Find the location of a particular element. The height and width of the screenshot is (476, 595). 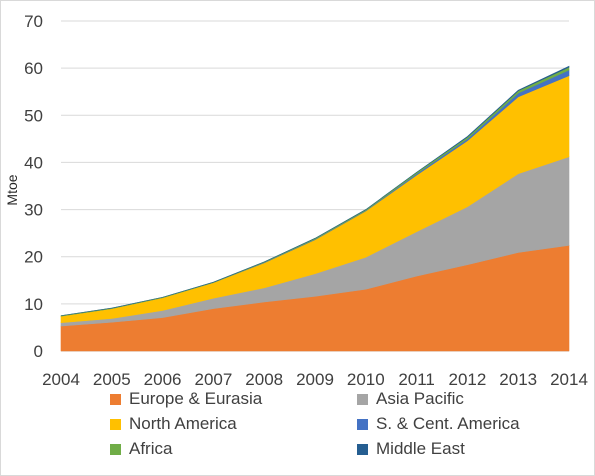

x-tick-label: 2004 is located at coordinates (61, 379).